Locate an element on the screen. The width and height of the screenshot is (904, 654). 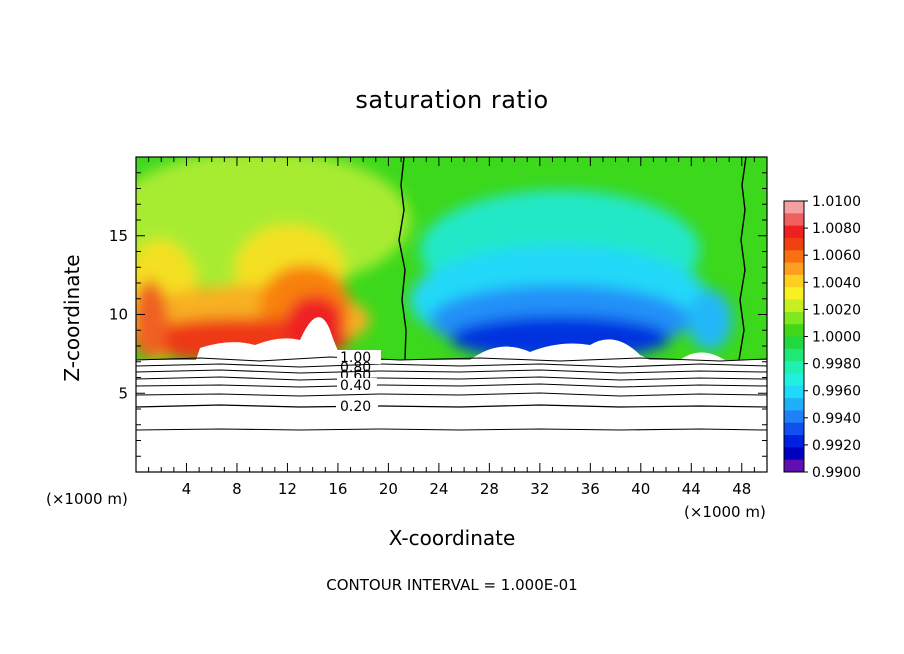
contour-interval-note: CONTOUR INTERVAL = 1.000E-01 is located at coordinates (452, 585).